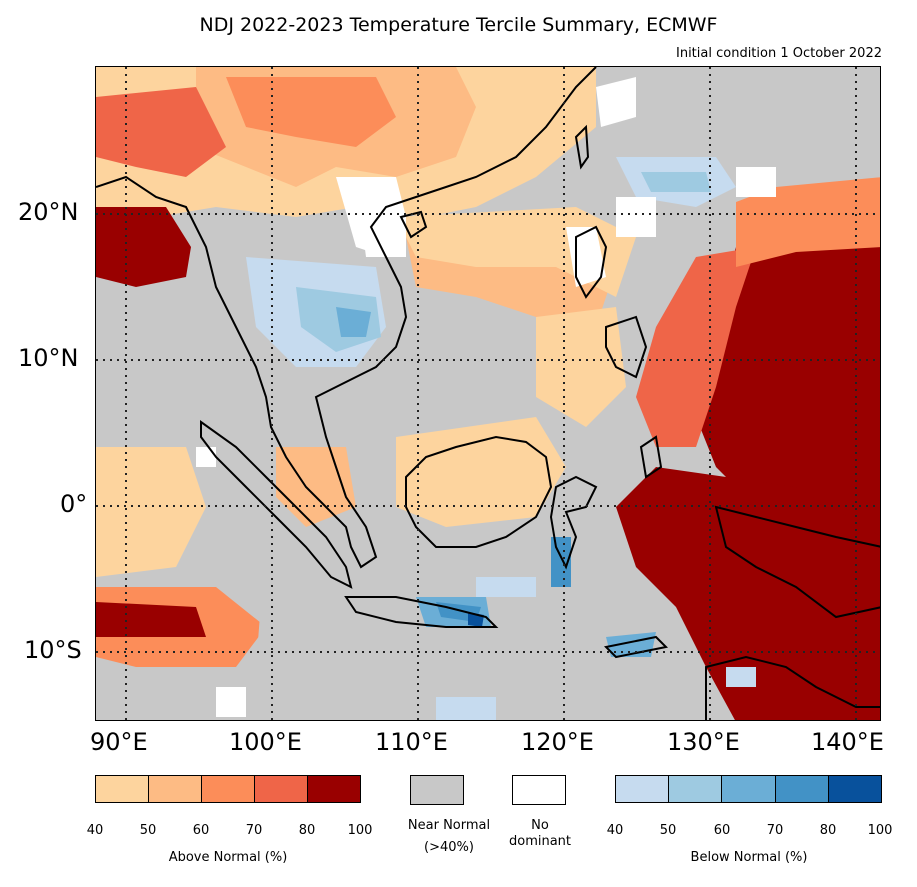  I want to click on region-near-normal-west, so click(181, 367).